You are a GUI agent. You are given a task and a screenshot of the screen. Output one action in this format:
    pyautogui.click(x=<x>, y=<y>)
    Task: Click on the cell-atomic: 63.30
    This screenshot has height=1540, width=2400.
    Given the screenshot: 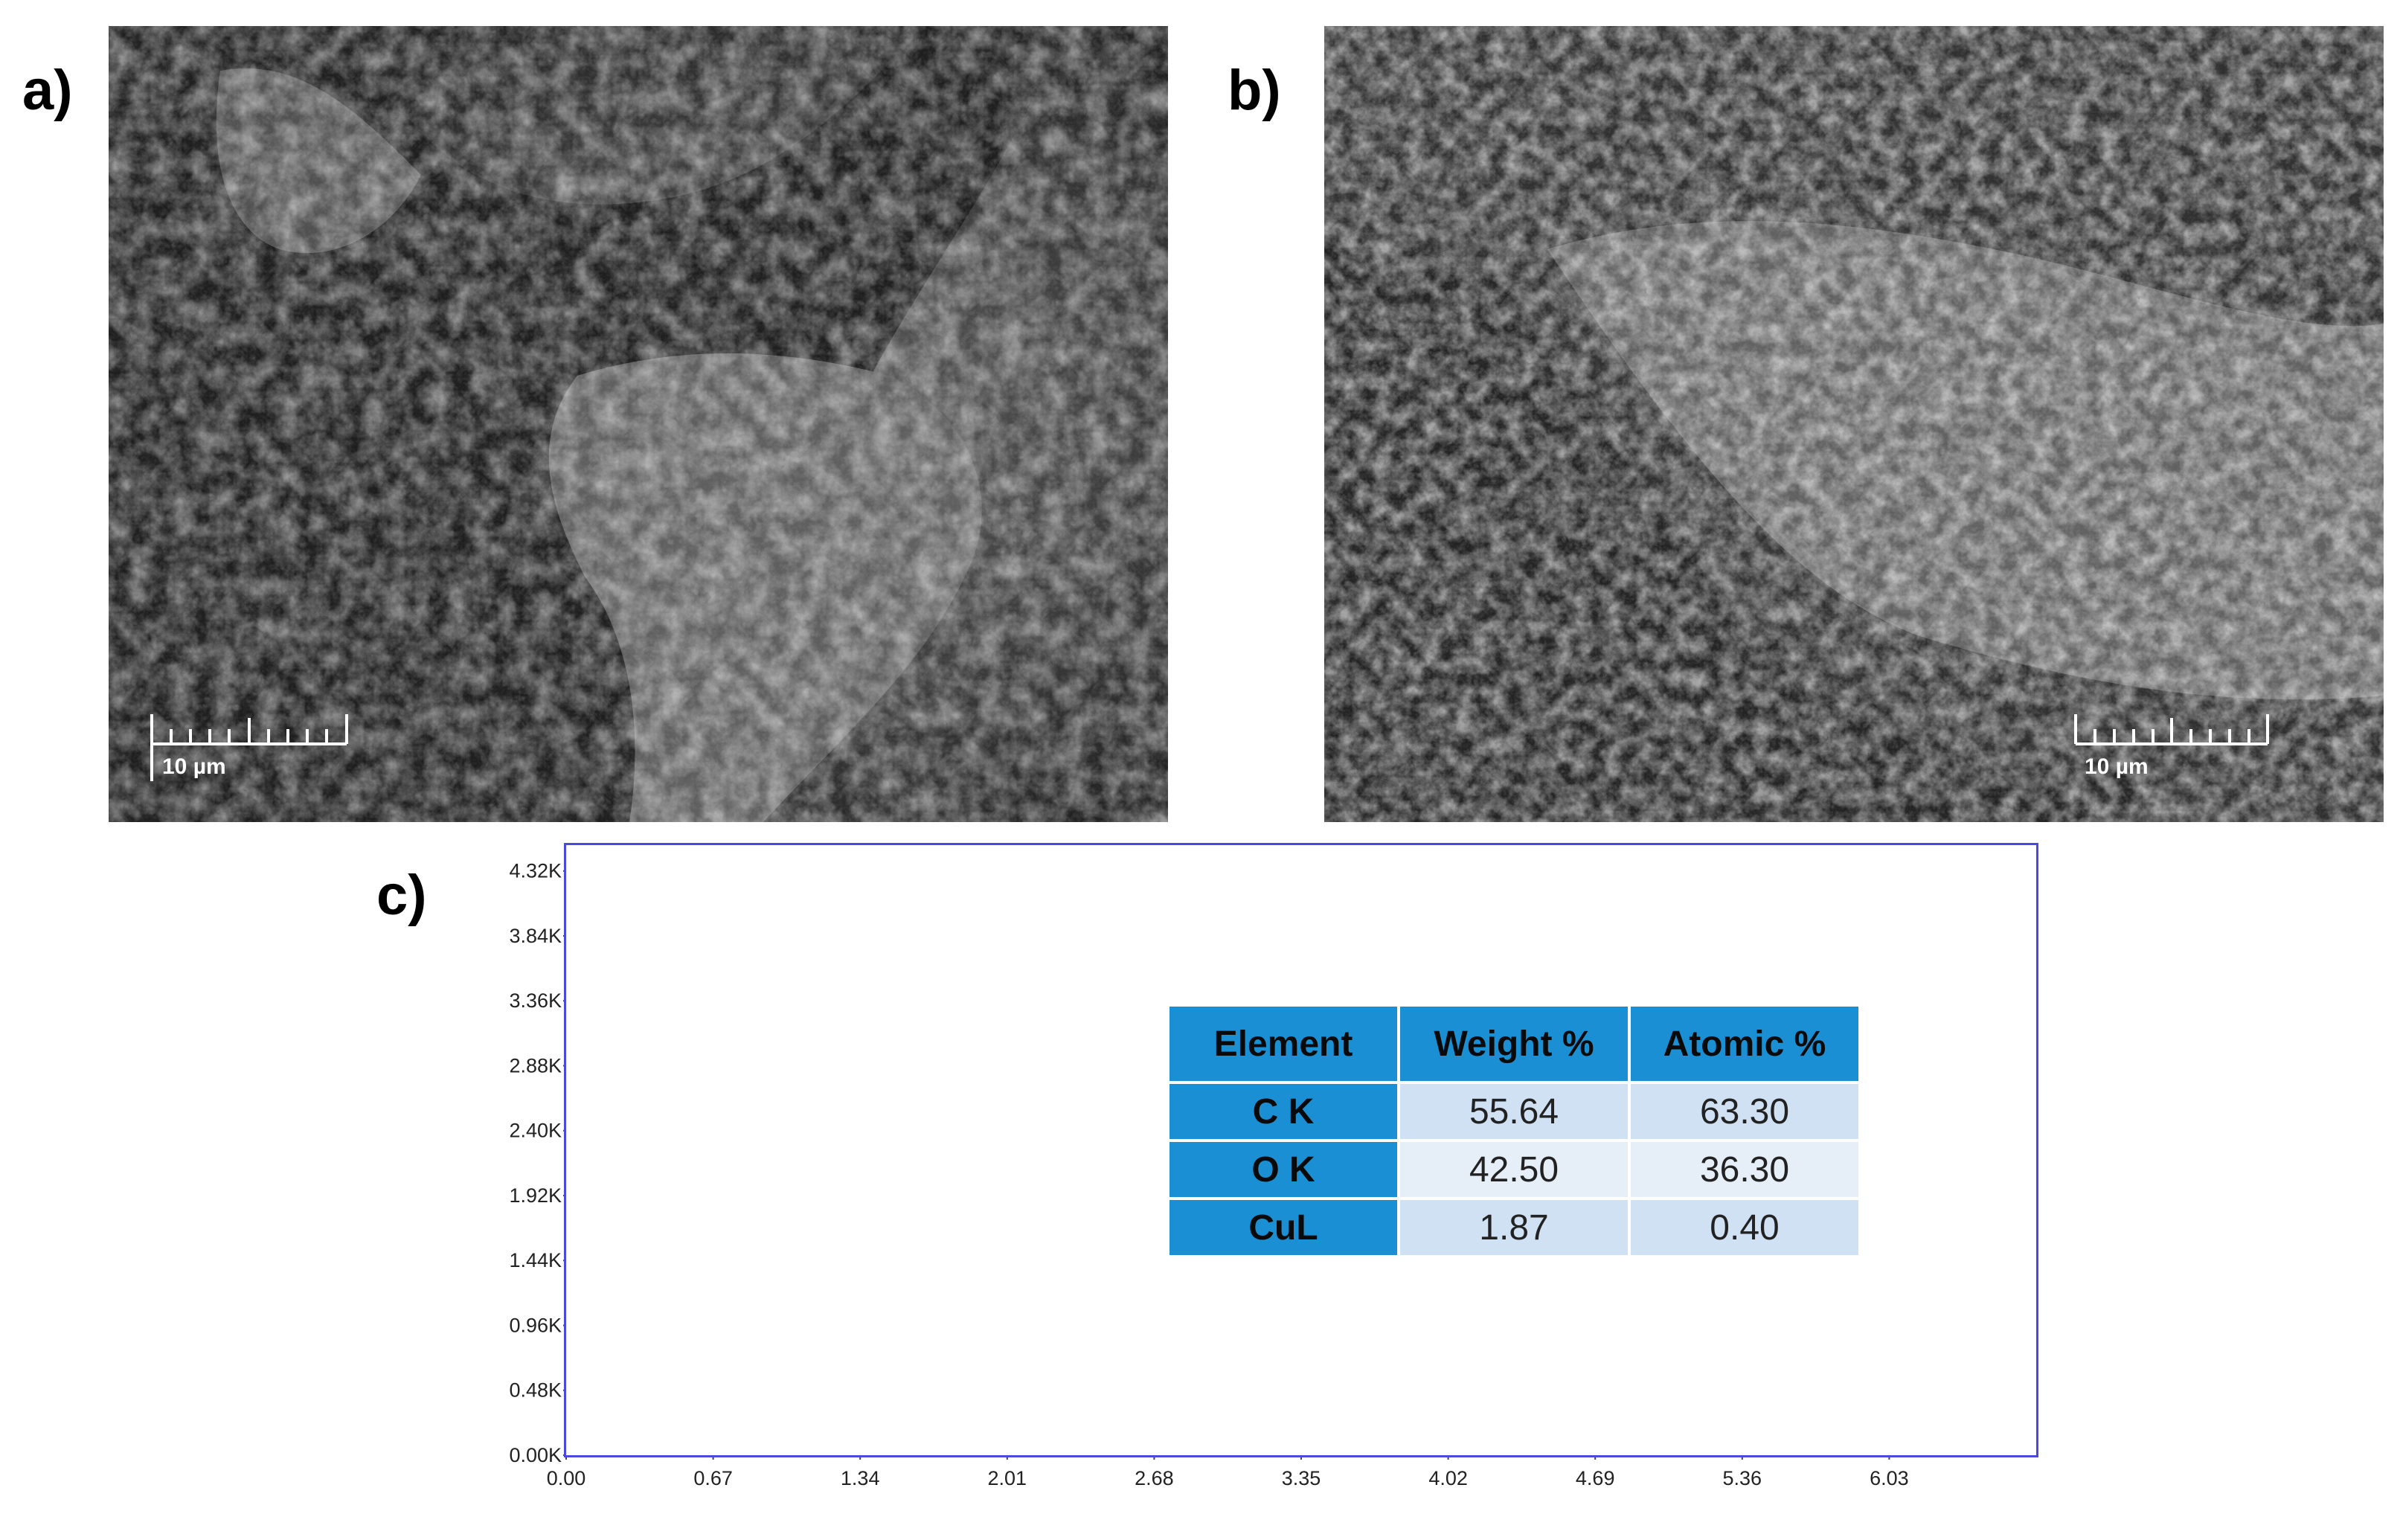 What is the action you would take?
    pyautogui.click(x=1744, y=1111)
    